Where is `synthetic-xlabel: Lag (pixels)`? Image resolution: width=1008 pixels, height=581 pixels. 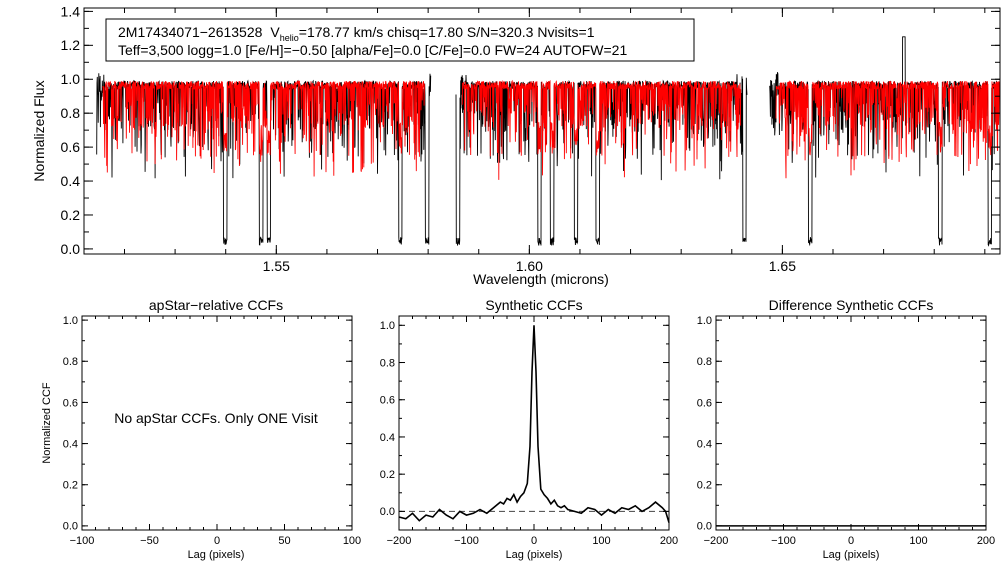 synthetic-xlabel: Lag (pixels) is located at coordinates (534, 555).